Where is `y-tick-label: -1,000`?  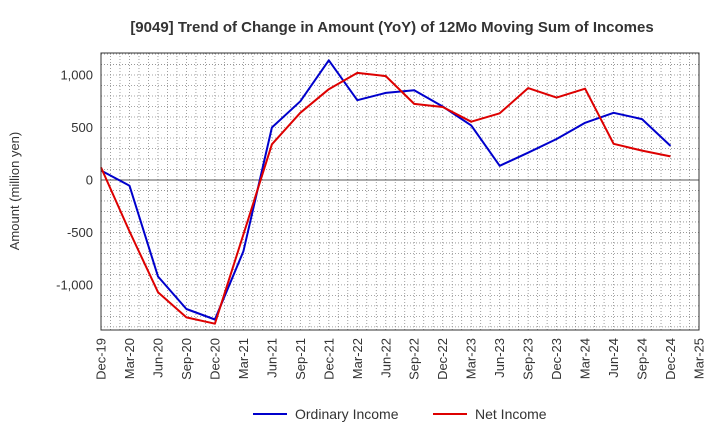
y-tick-label: -1,000 is located at coordinates (74, 284).